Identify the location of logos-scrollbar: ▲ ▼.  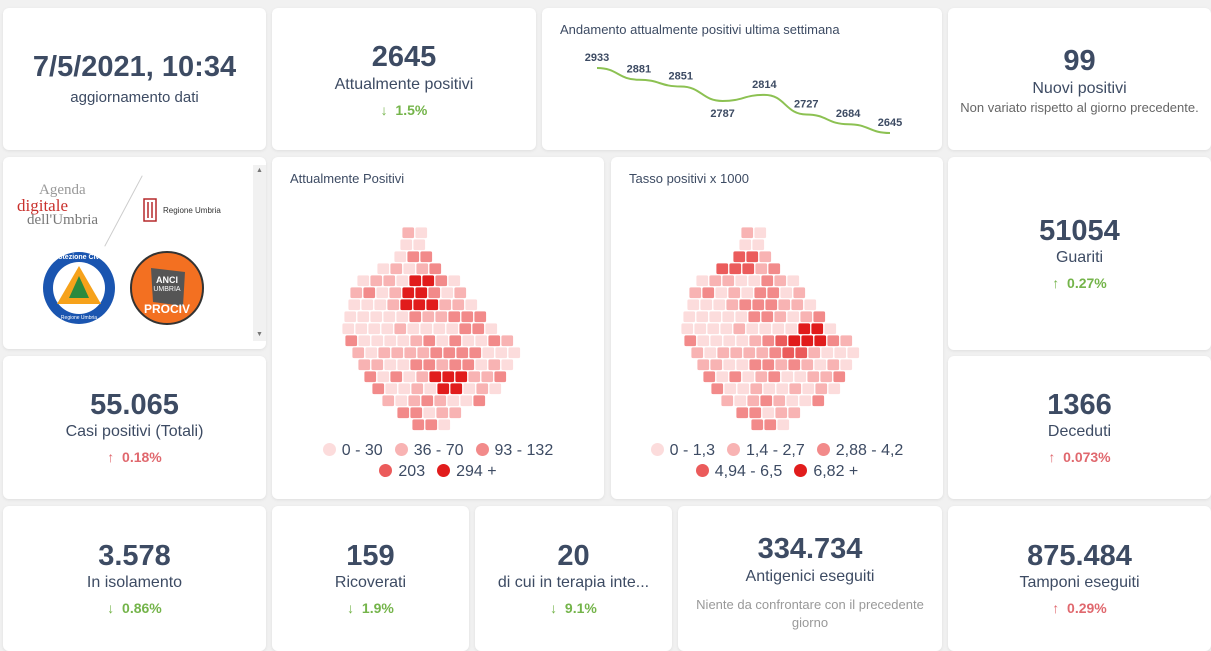
(259, 253).